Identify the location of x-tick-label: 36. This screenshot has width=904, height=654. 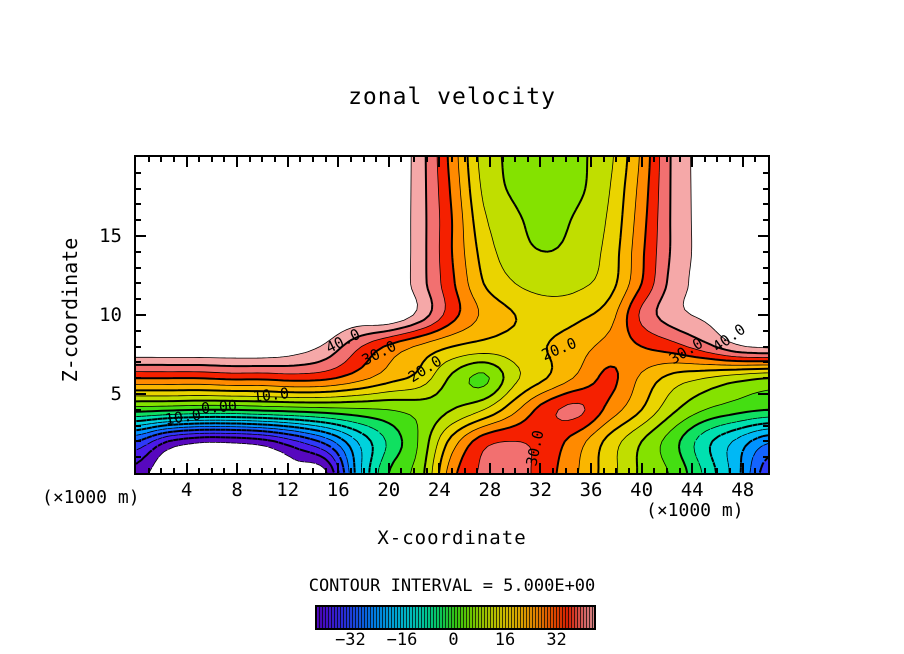
(591, 490).